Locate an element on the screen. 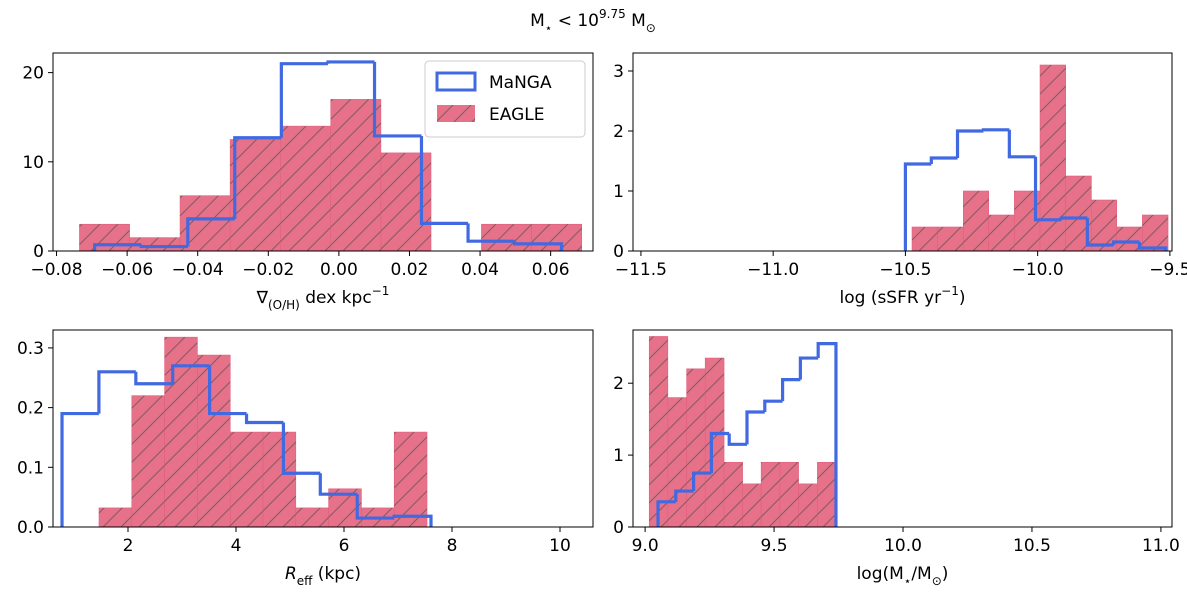 Image resolution: width=1187 pixels, height=594 pixels. text-part: < 10 is located at coordinates (575, 21).